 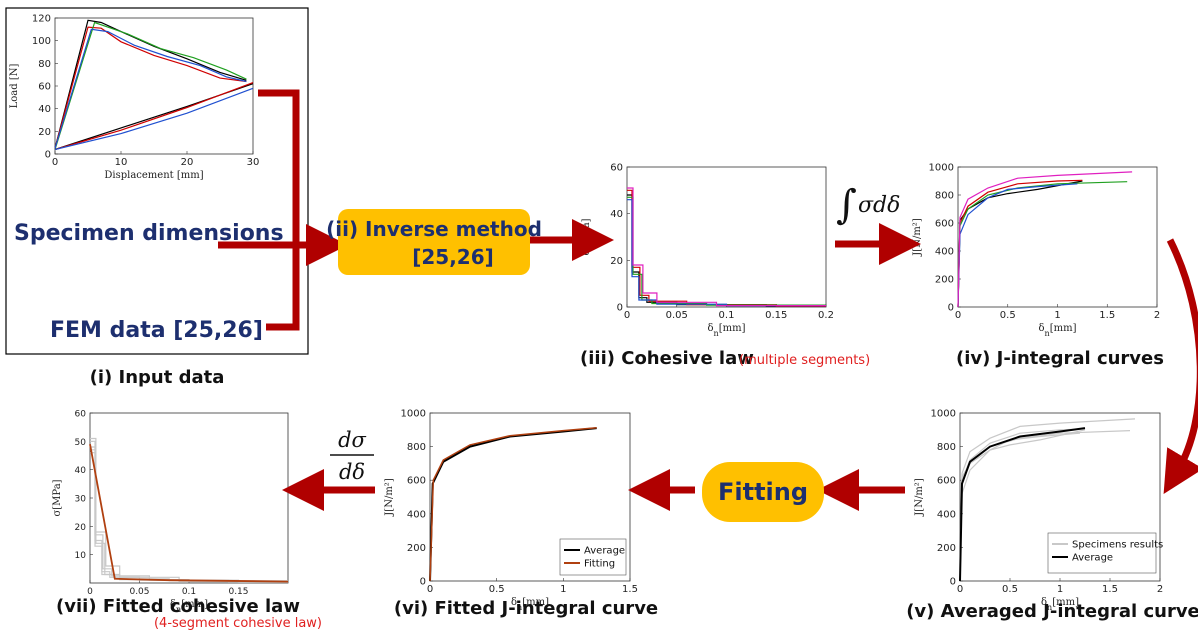 I want to click on j-integral-curves-chart: 0 0.5 1 1.5 2 0 200 400 600 800 1000 δn[mm] J[N/m²], so click(x=1036, y=250).